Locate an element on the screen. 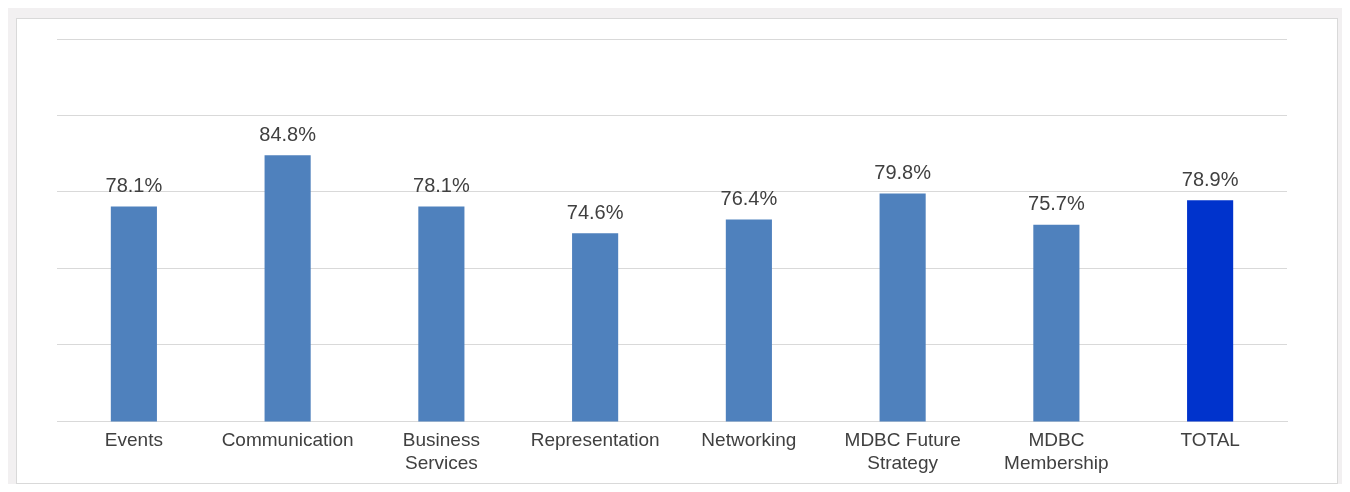  x-tick-label: TOTAL is located at coordinates (1210, 440).